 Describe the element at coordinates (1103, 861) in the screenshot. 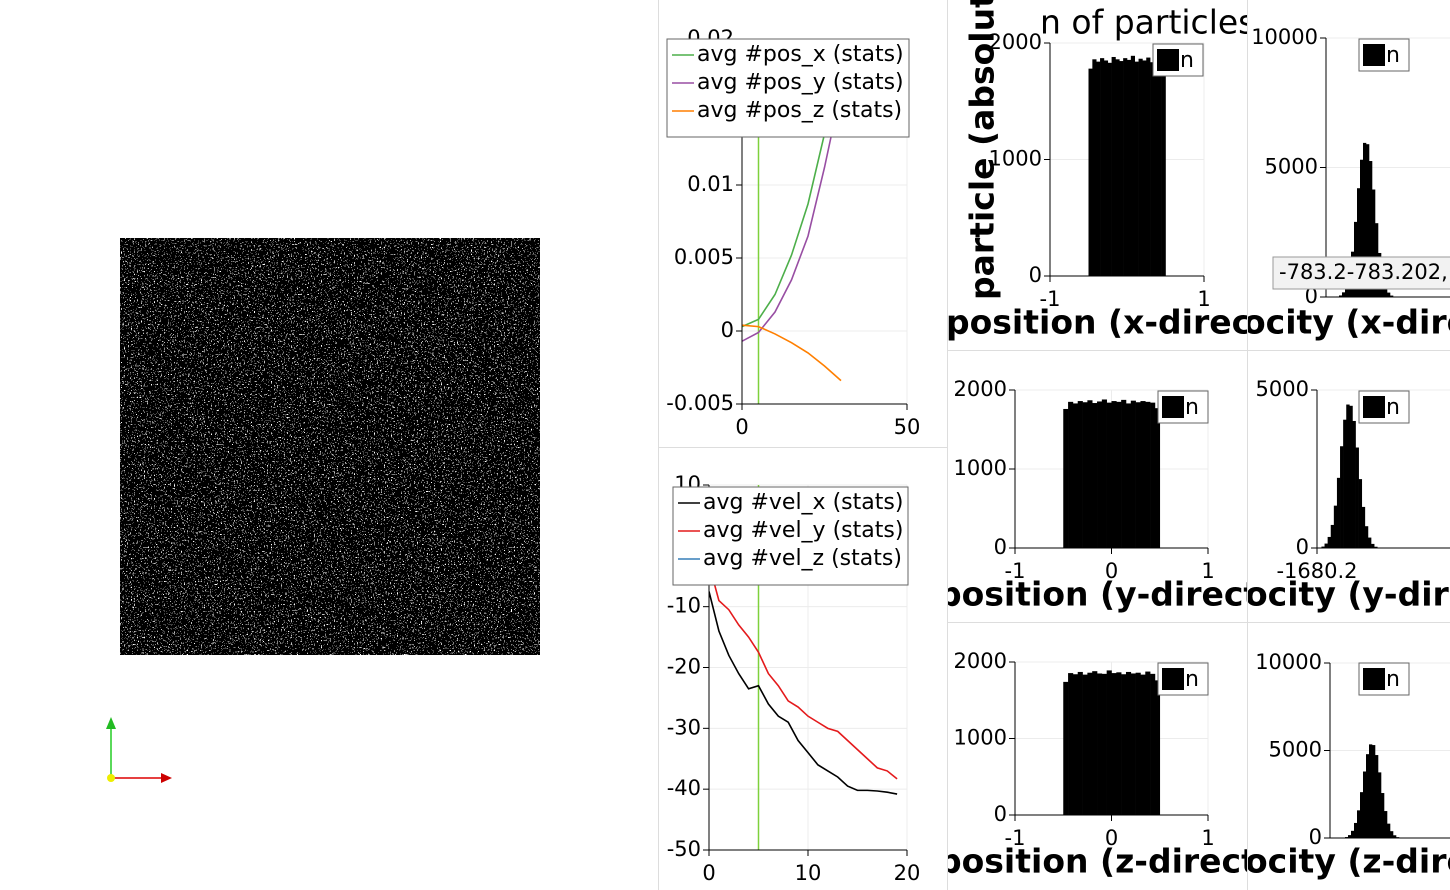

I see `x-axis-label: position (z-directi` at that location.